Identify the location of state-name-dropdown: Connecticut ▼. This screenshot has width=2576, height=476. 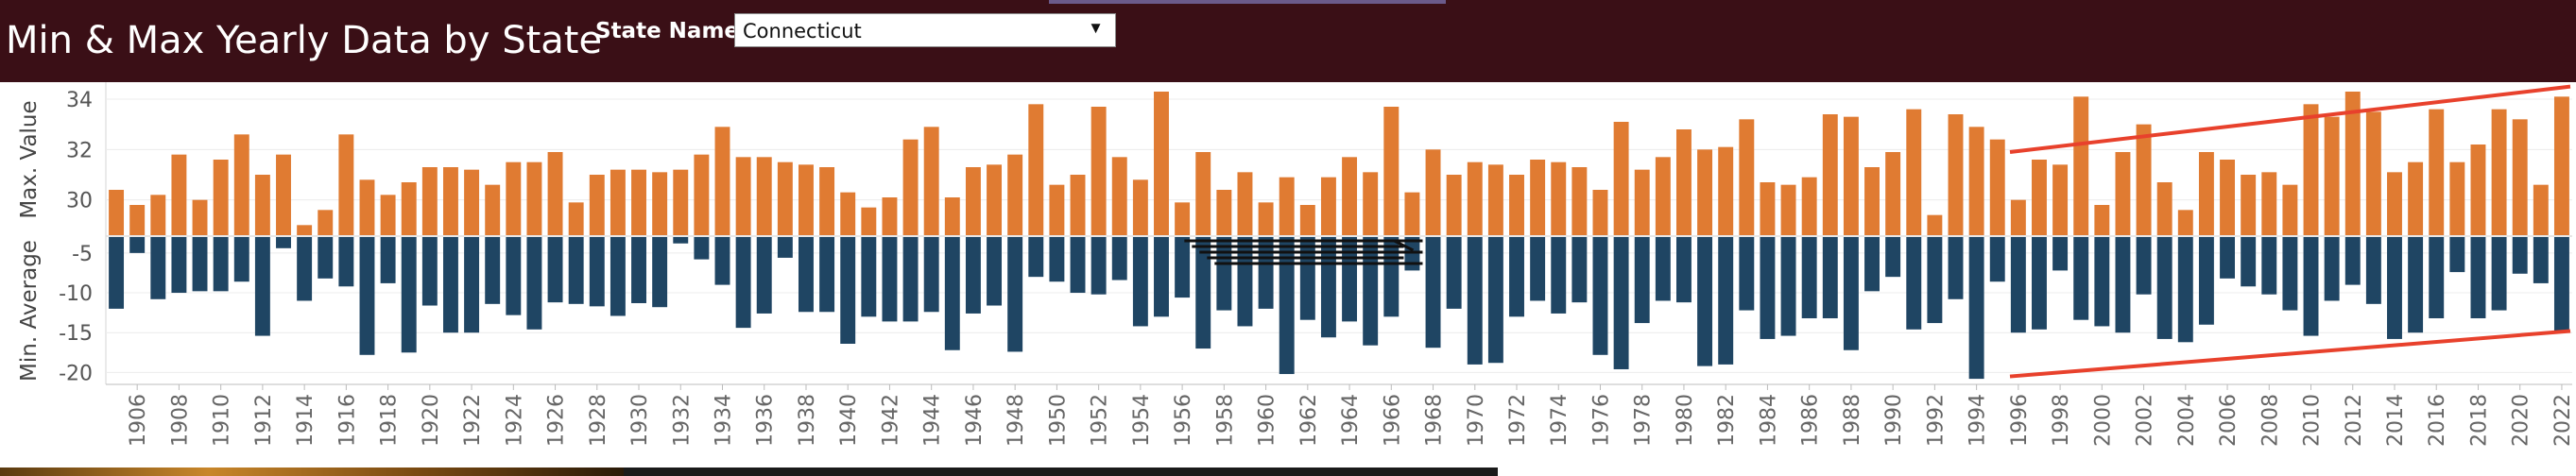
(925, 30).